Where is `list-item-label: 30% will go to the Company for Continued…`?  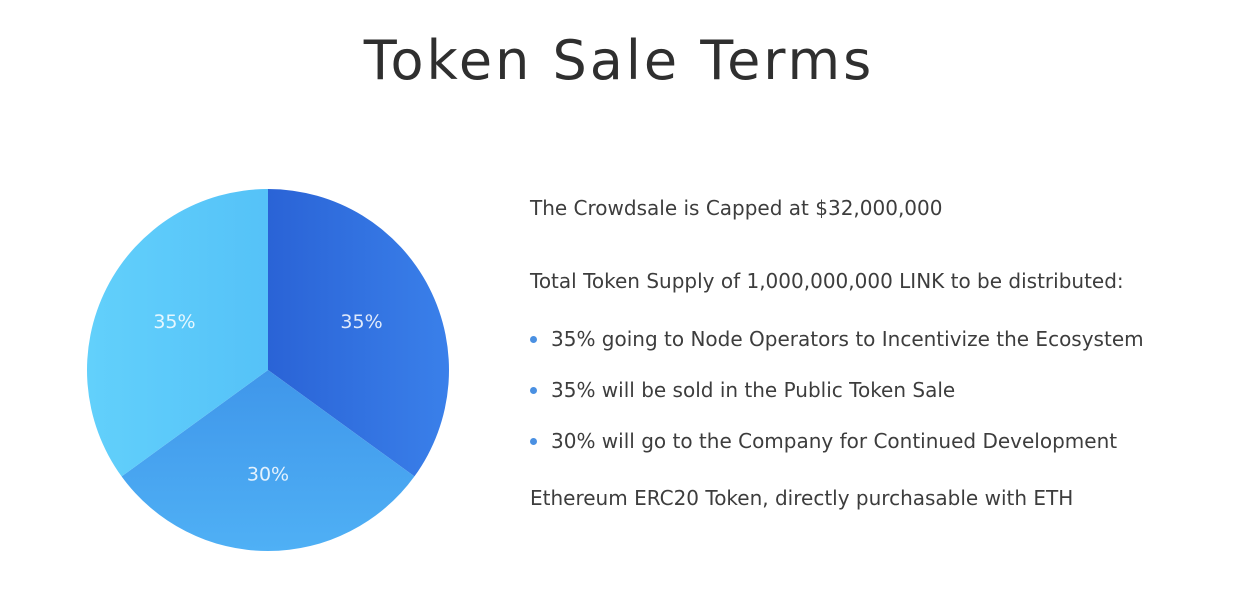
list-item-label: 30% will go to the Company for Continued… is located at coordinates (834, 441).